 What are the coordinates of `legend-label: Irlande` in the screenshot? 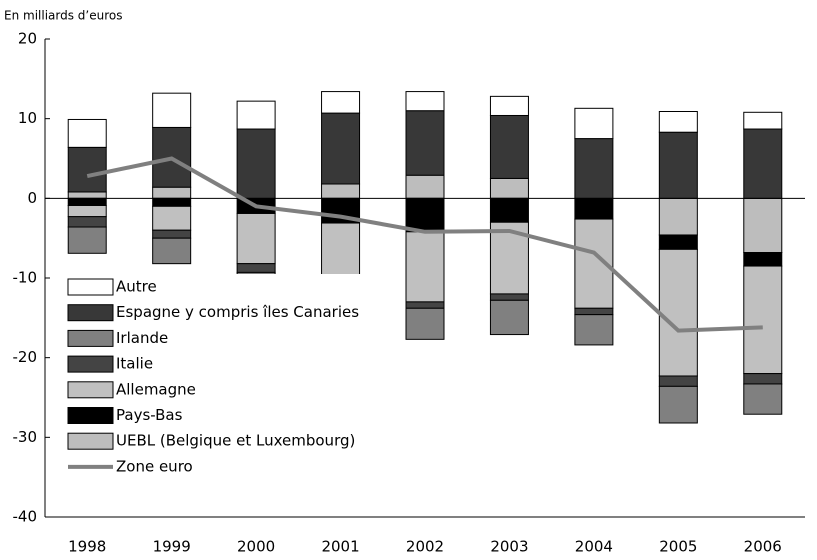 It's located at (142, 338).